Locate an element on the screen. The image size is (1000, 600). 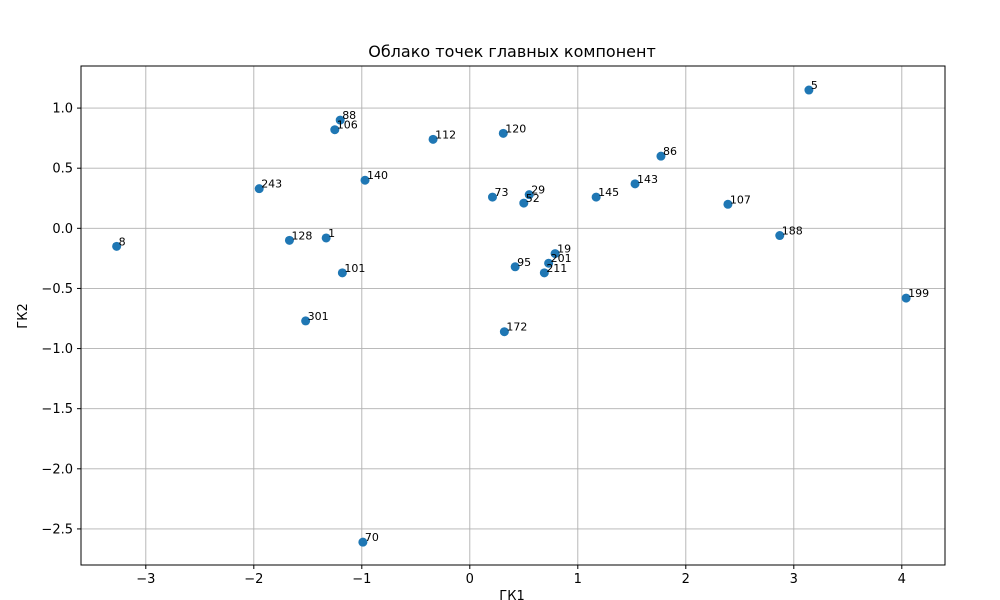
point-label: 5 is located at coordinates (814, 85).